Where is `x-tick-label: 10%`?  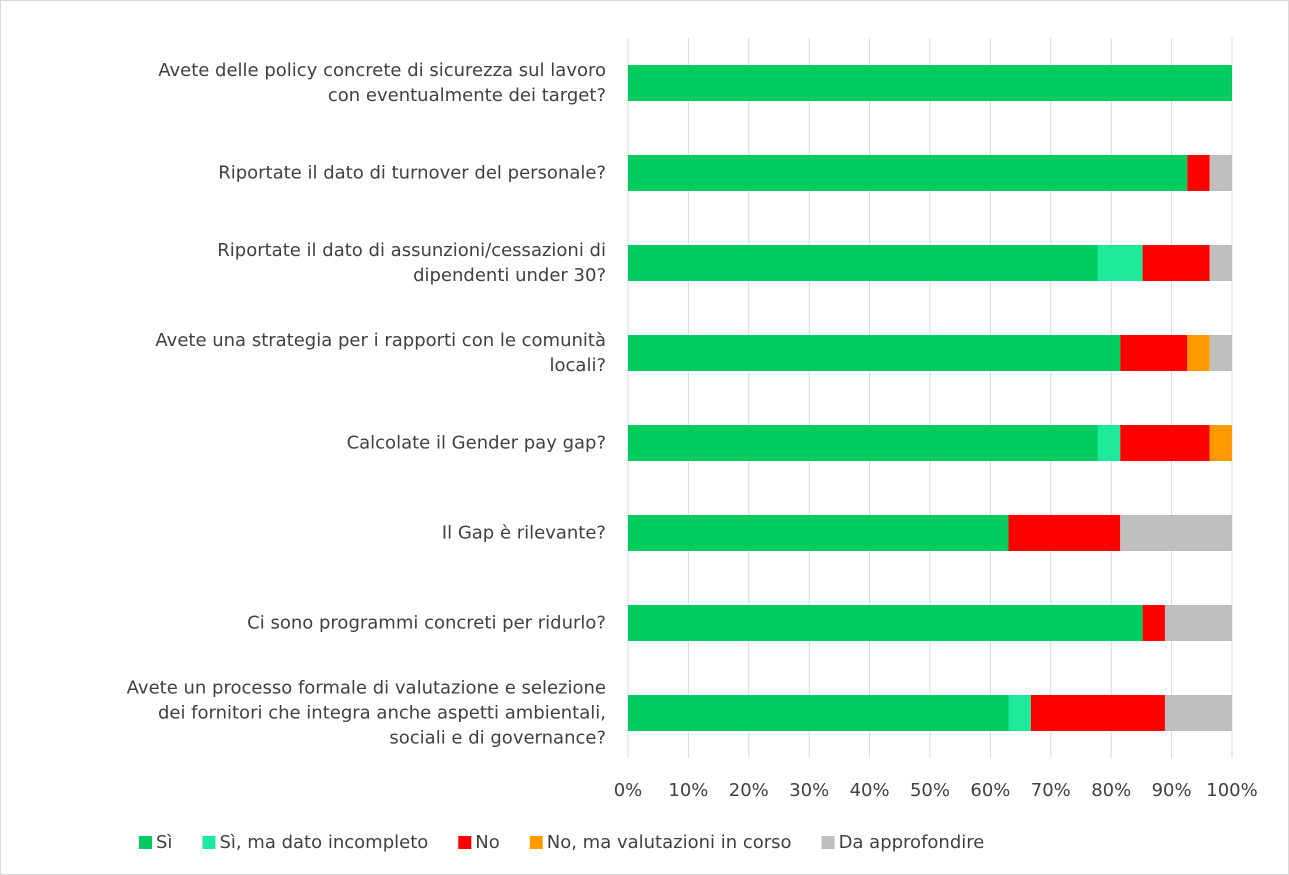 x-tick-label: 10% is located at coordinates (688, 790).